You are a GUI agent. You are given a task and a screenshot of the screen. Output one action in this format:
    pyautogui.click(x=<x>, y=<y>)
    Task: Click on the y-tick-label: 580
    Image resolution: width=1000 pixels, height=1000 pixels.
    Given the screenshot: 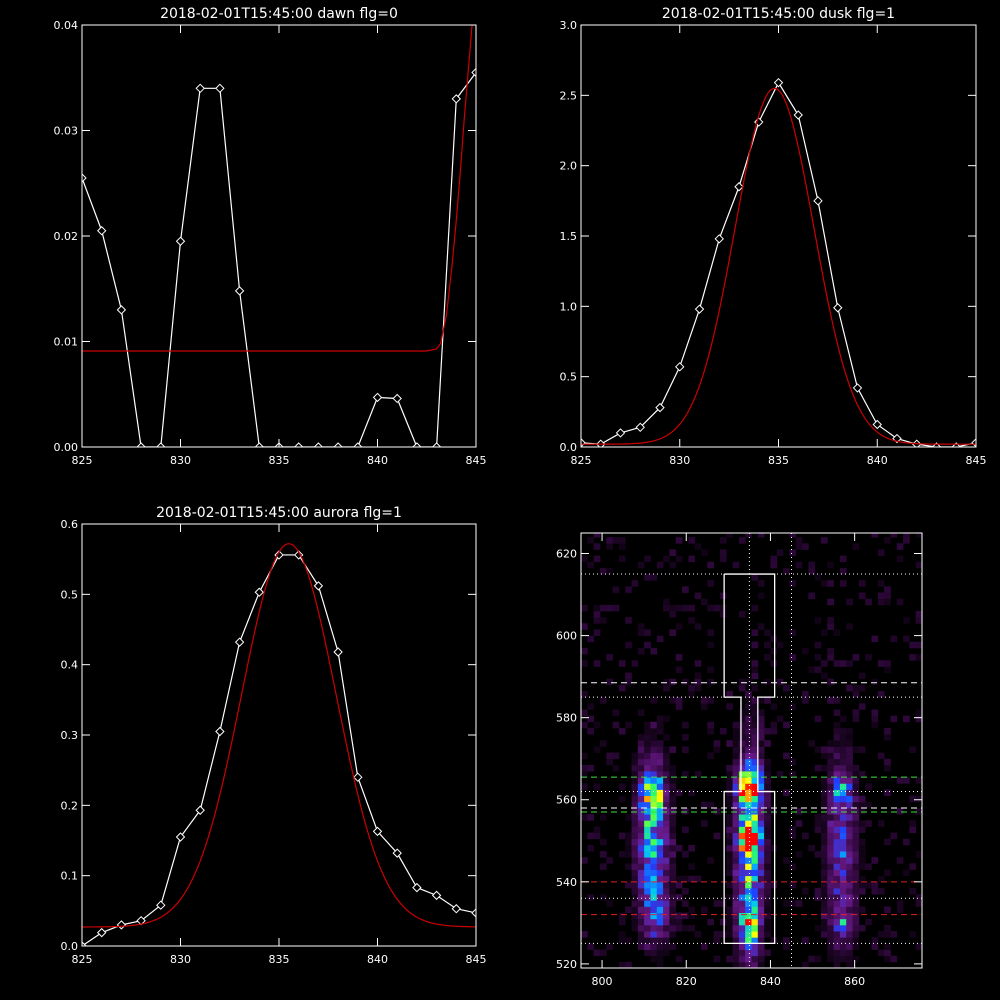 What is the action you would take?
    pyautogui.click(x=566, y=718)
    